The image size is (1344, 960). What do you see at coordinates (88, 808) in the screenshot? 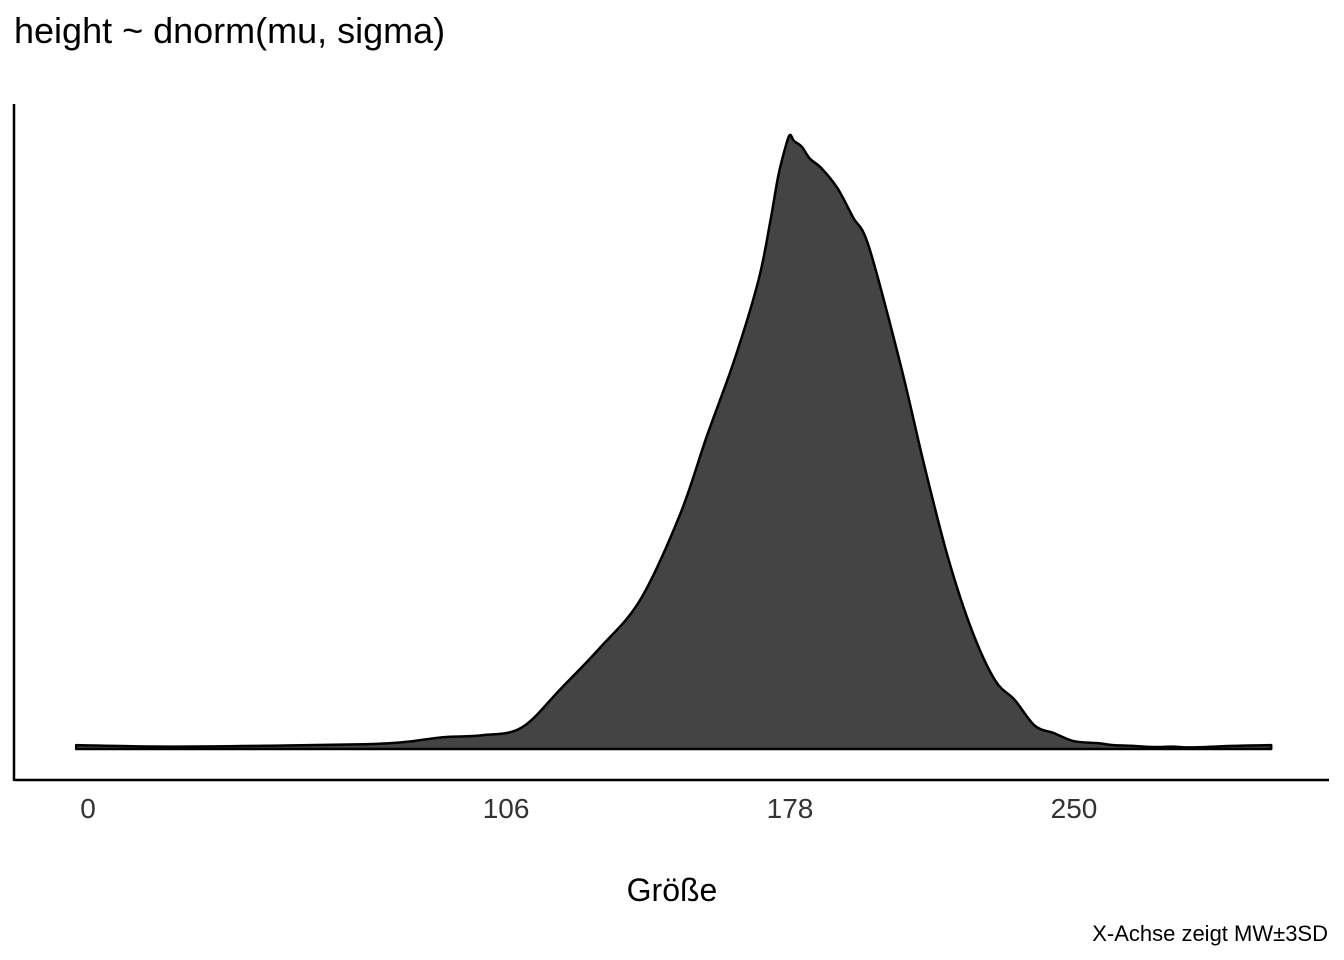
I see `x-tick-label: 0` at bounding box center [88, 808].